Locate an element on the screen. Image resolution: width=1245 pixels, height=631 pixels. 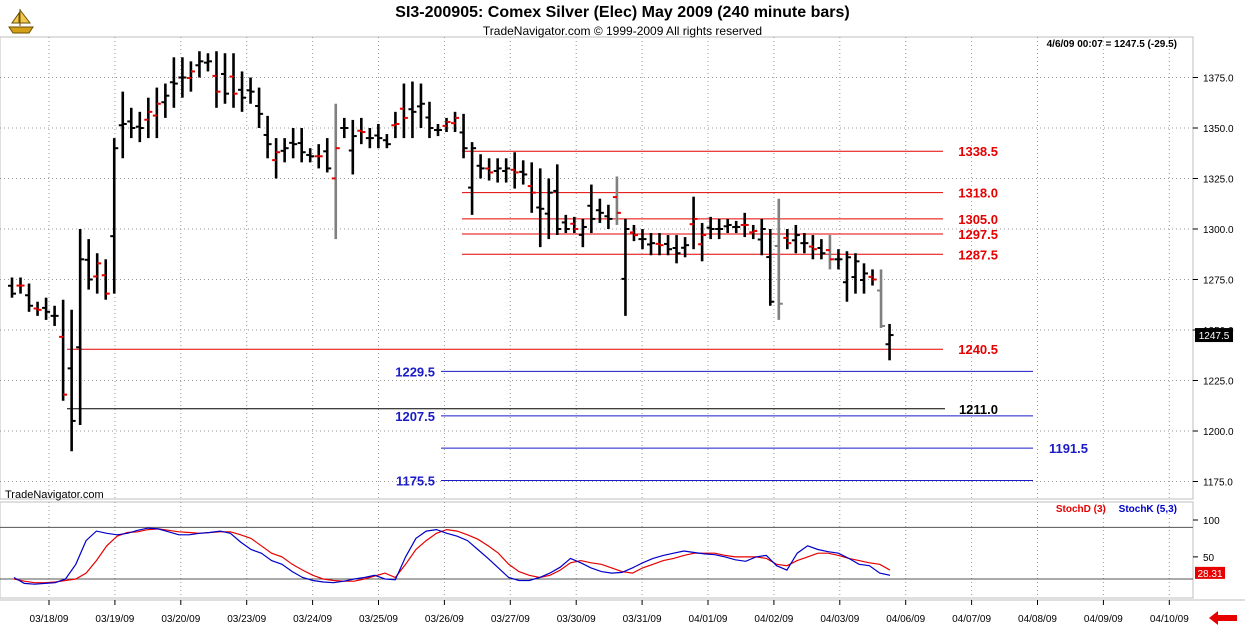
stochk-line is located at coordinates (452, 556).